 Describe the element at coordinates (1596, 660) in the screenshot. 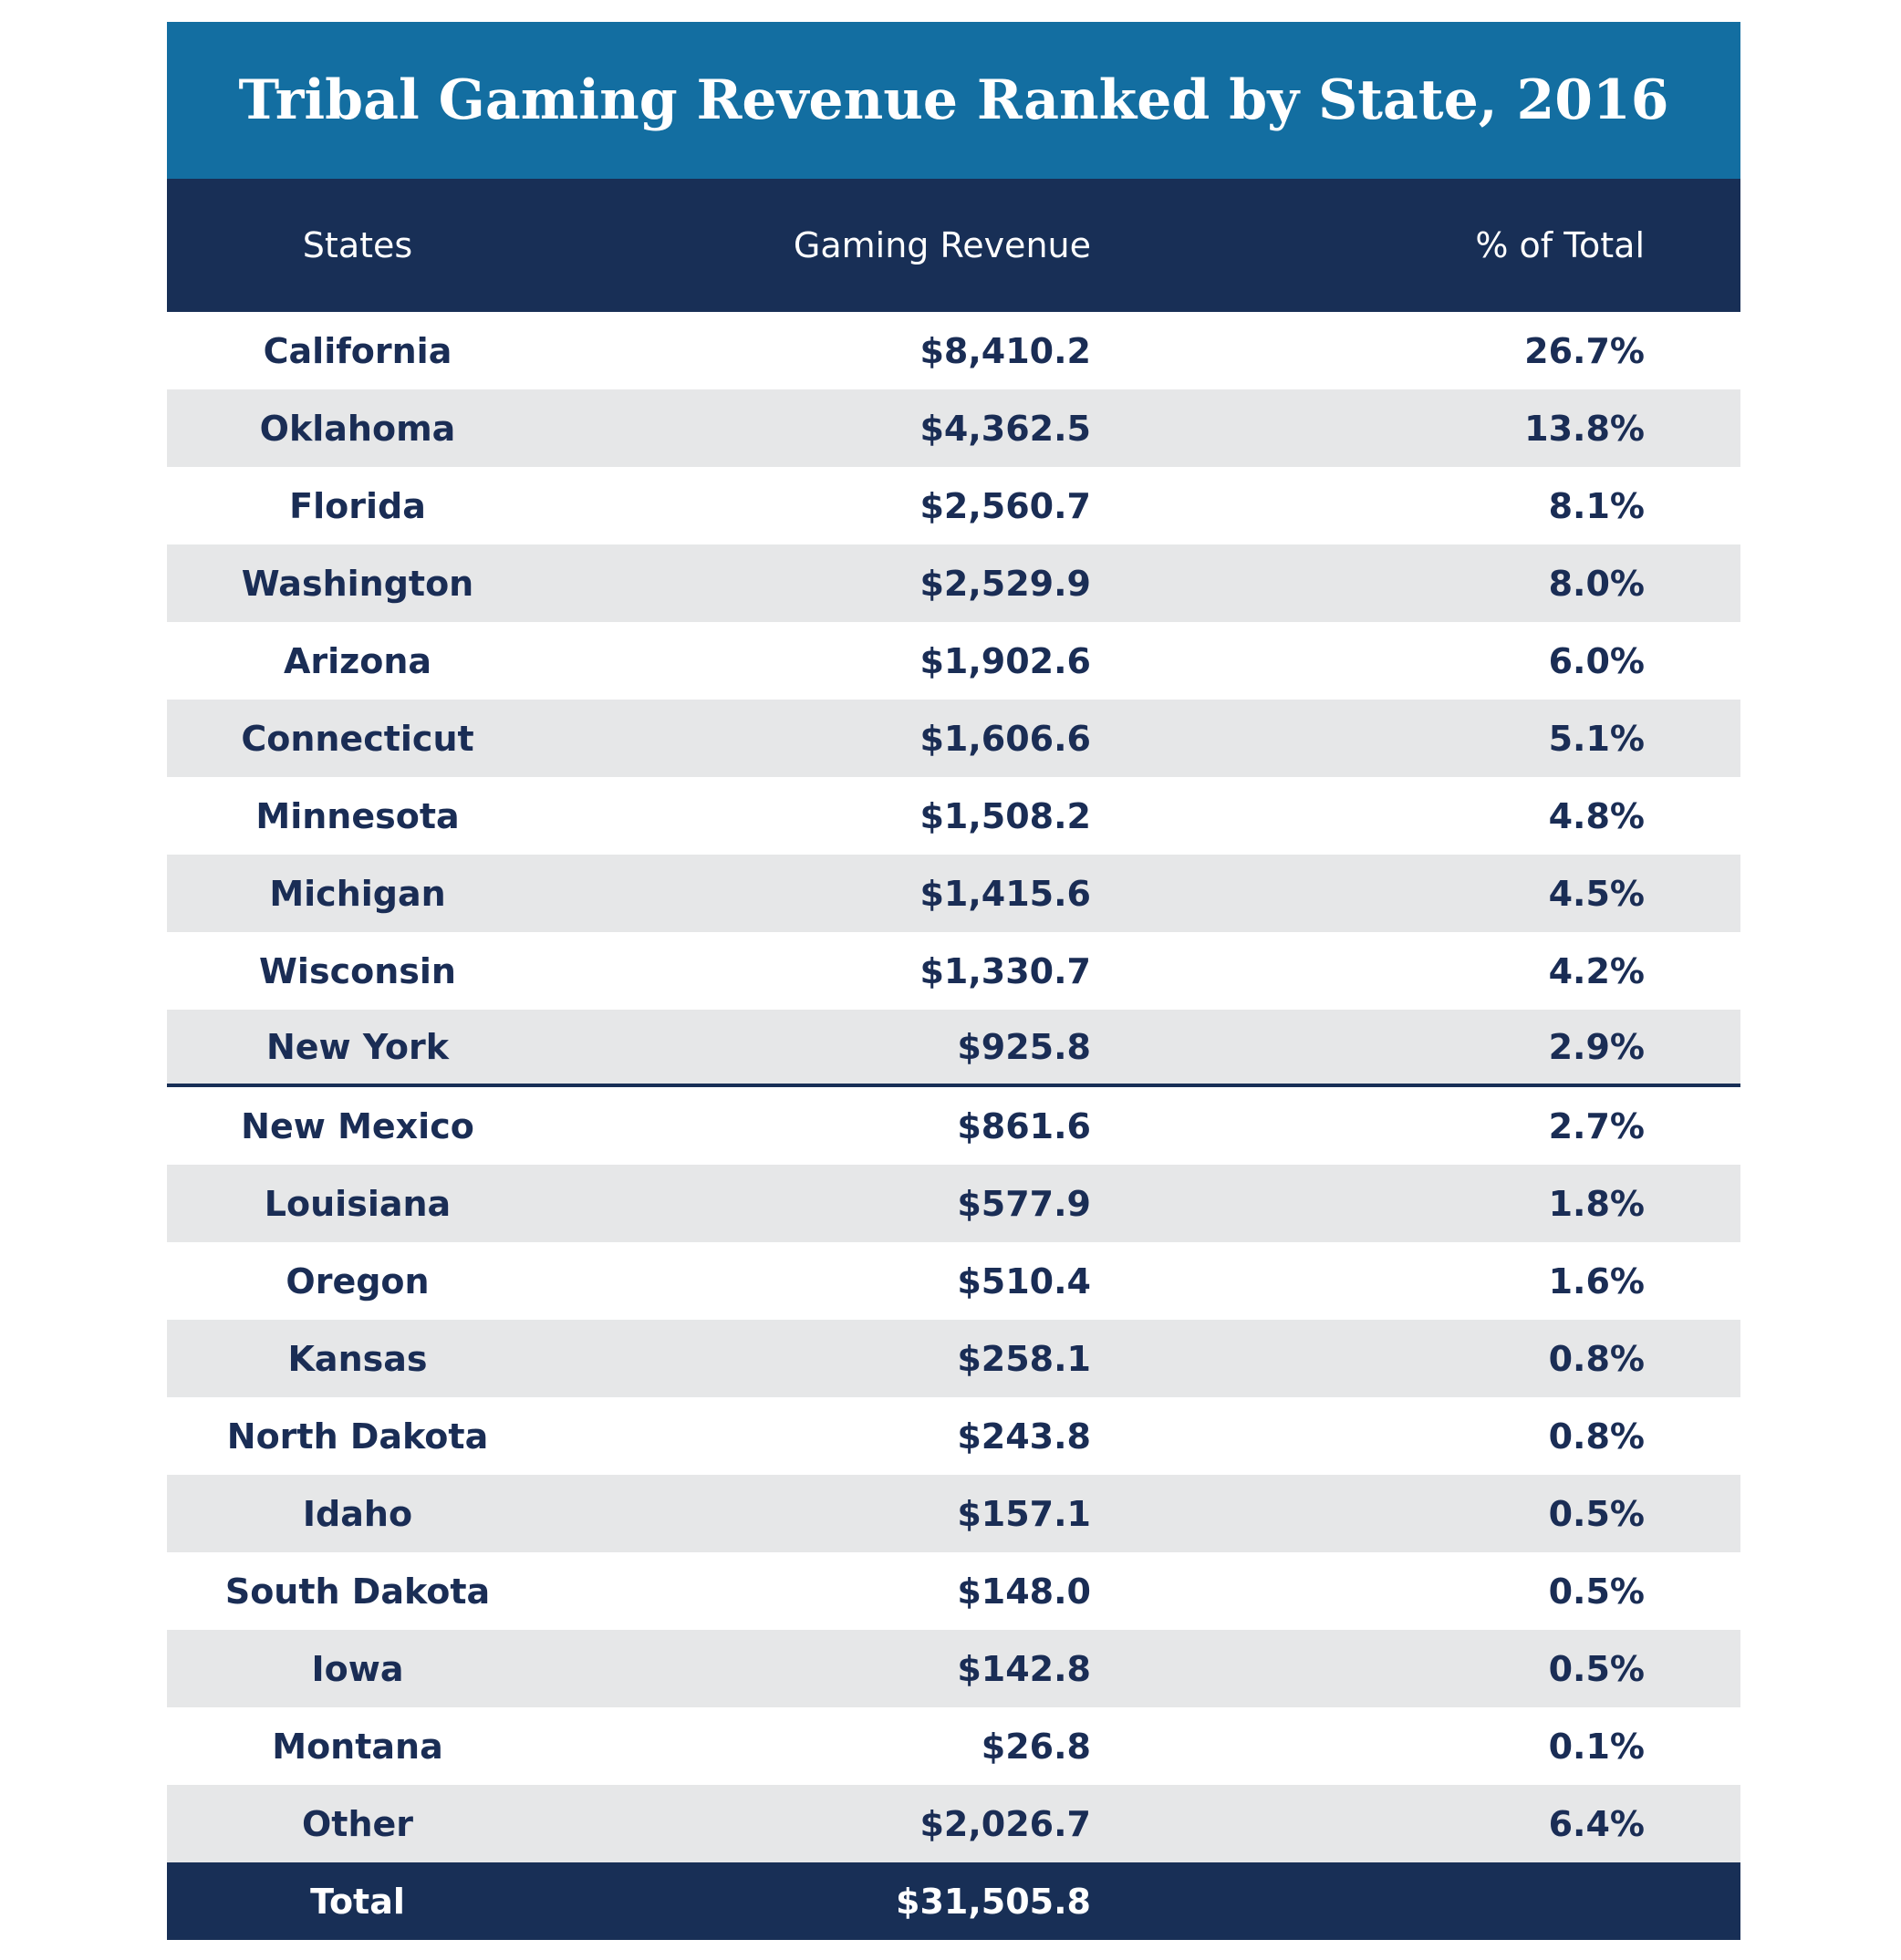

I see `percent-cell: 6.0%` at that location.